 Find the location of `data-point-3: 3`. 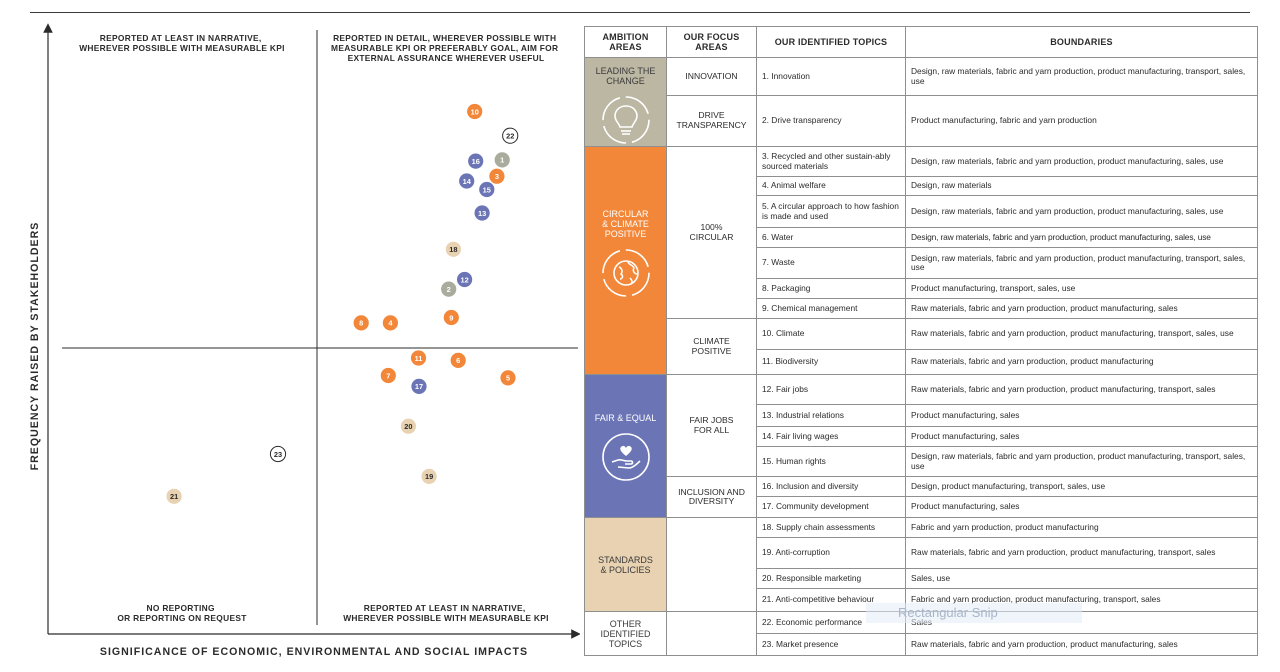

data-point-3: 3 is located at coordinates (497, 176).